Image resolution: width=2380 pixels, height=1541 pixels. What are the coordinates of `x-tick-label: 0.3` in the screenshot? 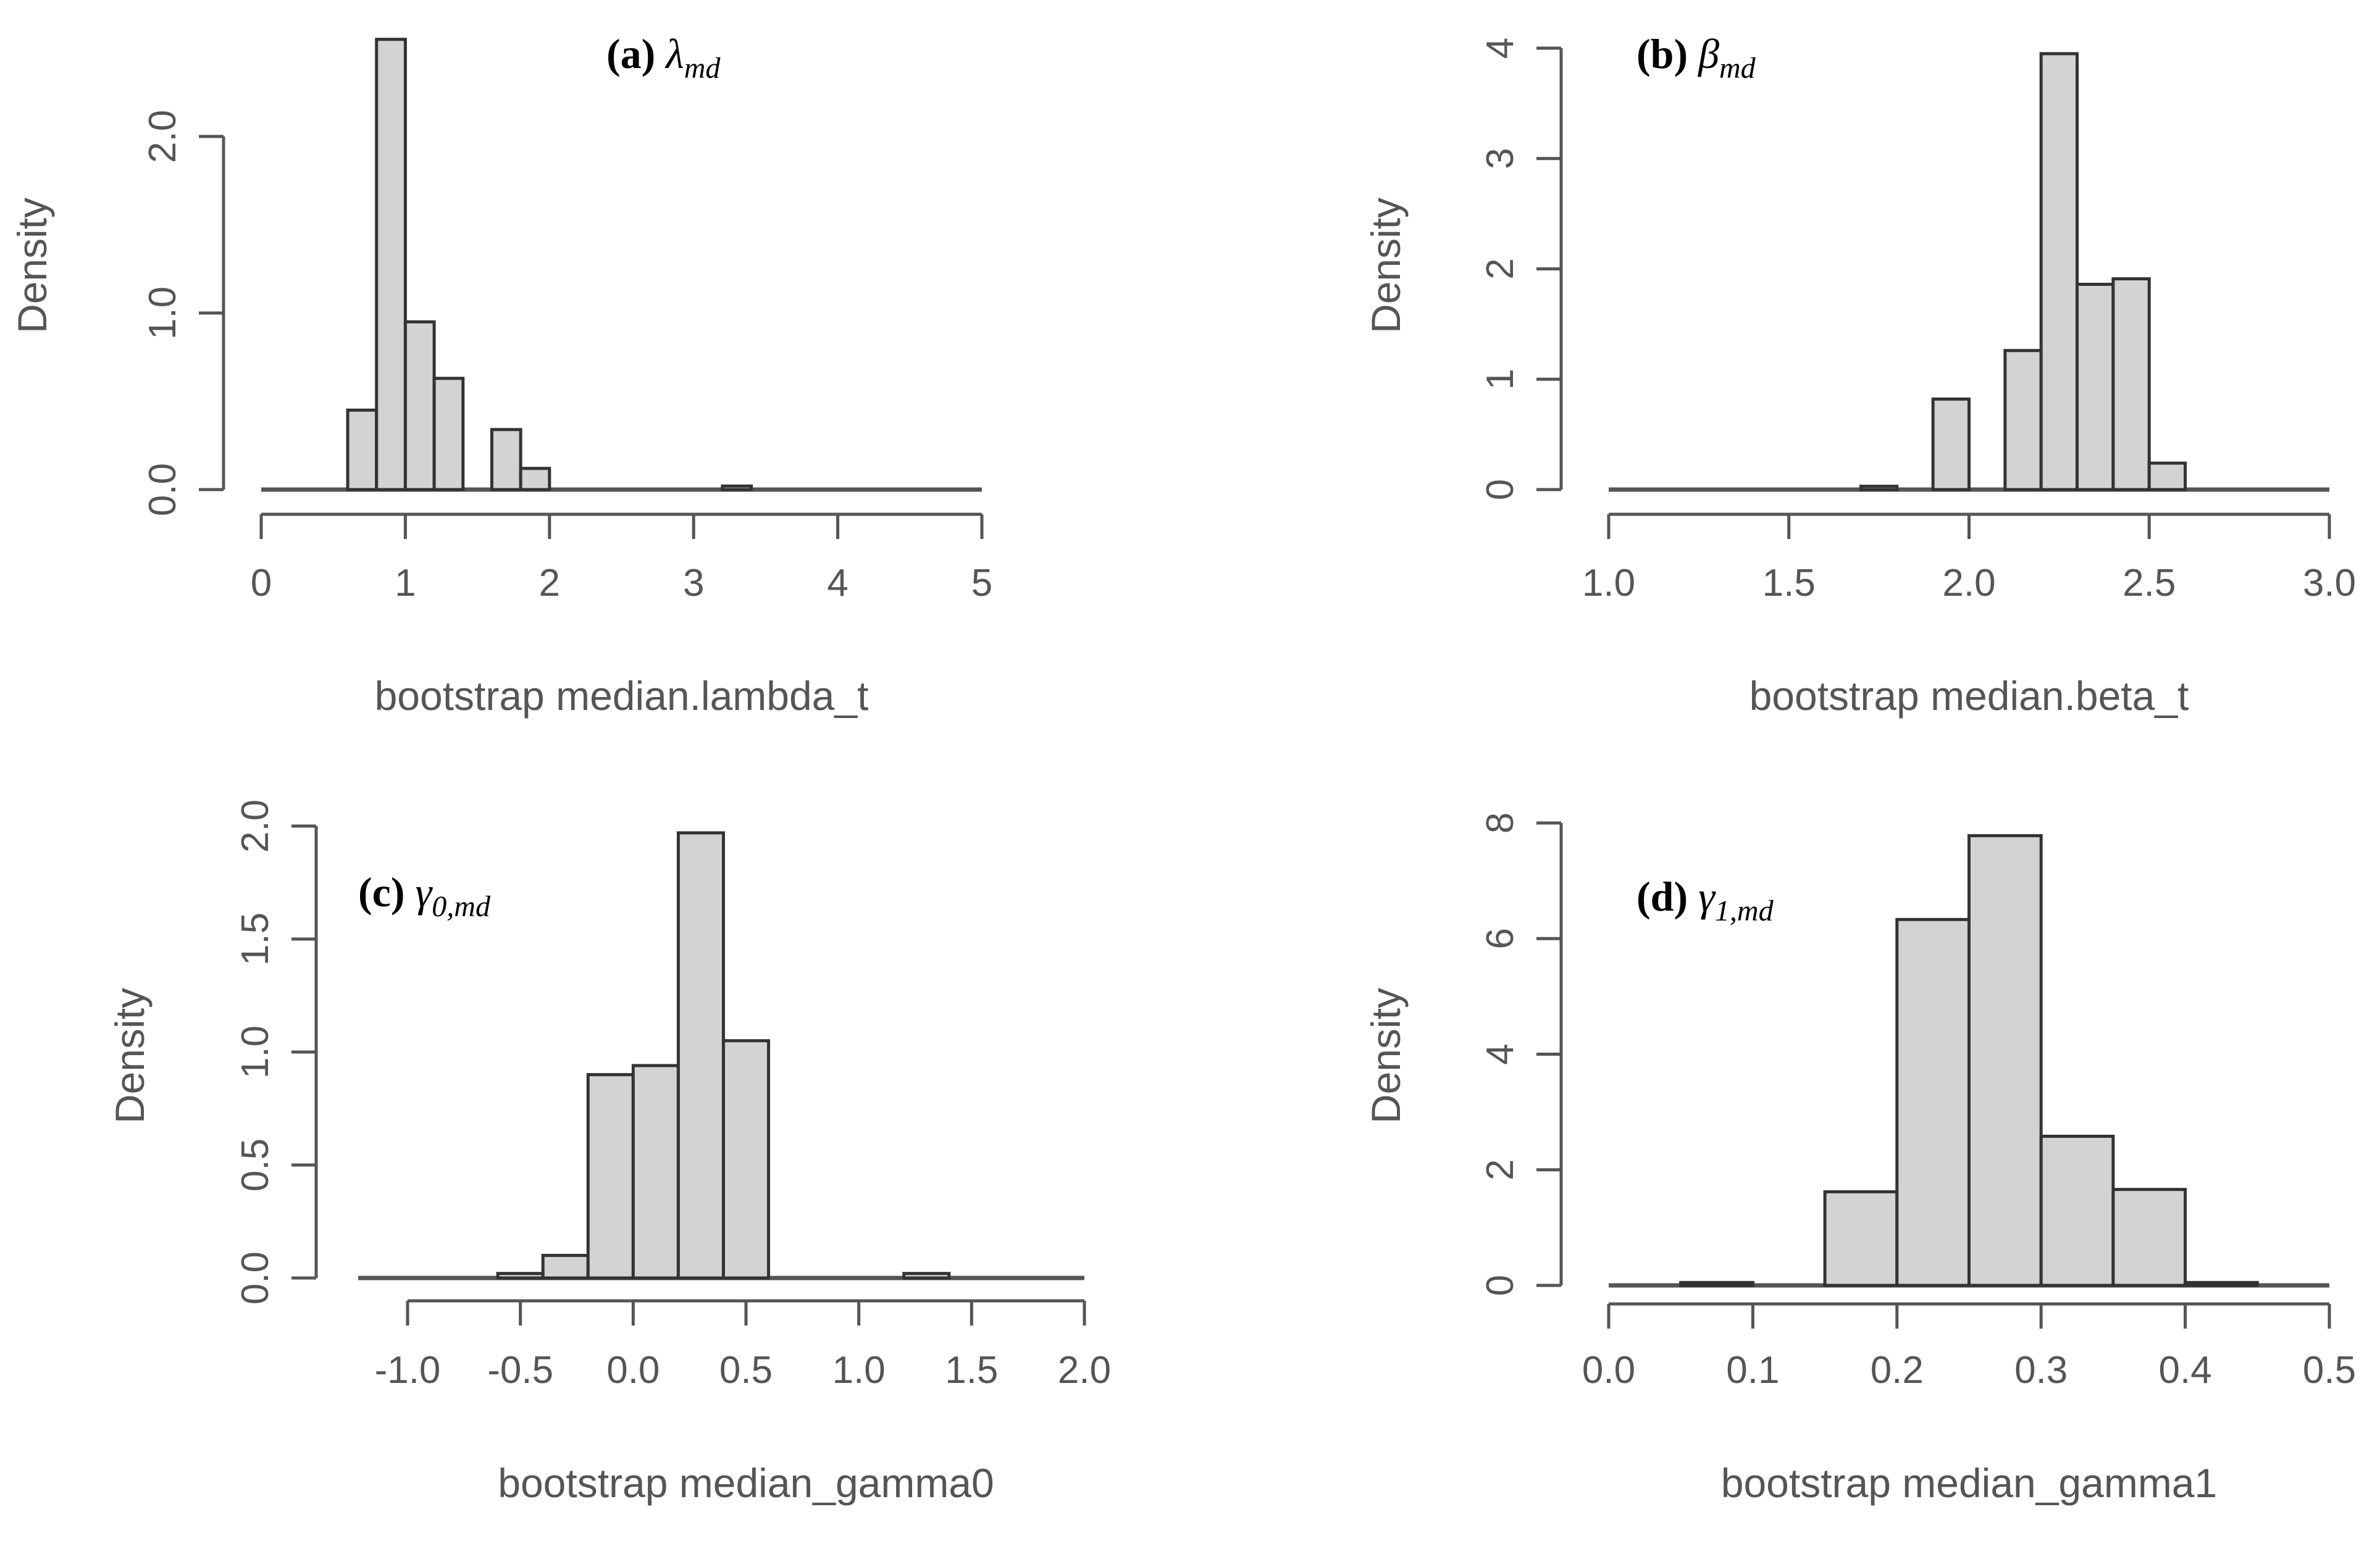 It's located at (2041, 1370).